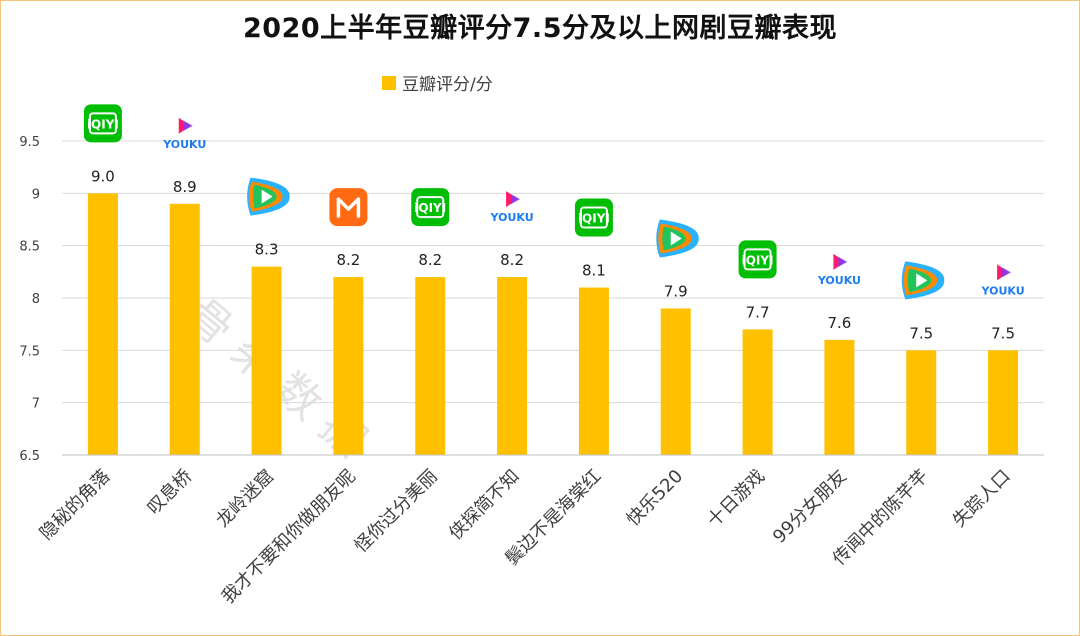 The image size is (1080, 636). What do you see at coordinates (982, 499) in the screenshot?
I see `category-label: 失踪人口` at bounding box center [982, 499].